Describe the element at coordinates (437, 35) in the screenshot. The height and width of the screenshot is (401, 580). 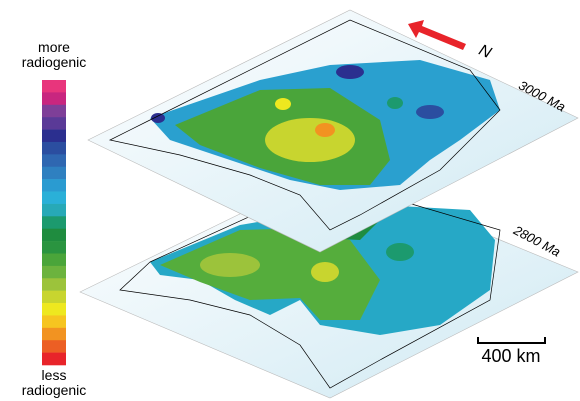
I see `north-arrow` at that location.